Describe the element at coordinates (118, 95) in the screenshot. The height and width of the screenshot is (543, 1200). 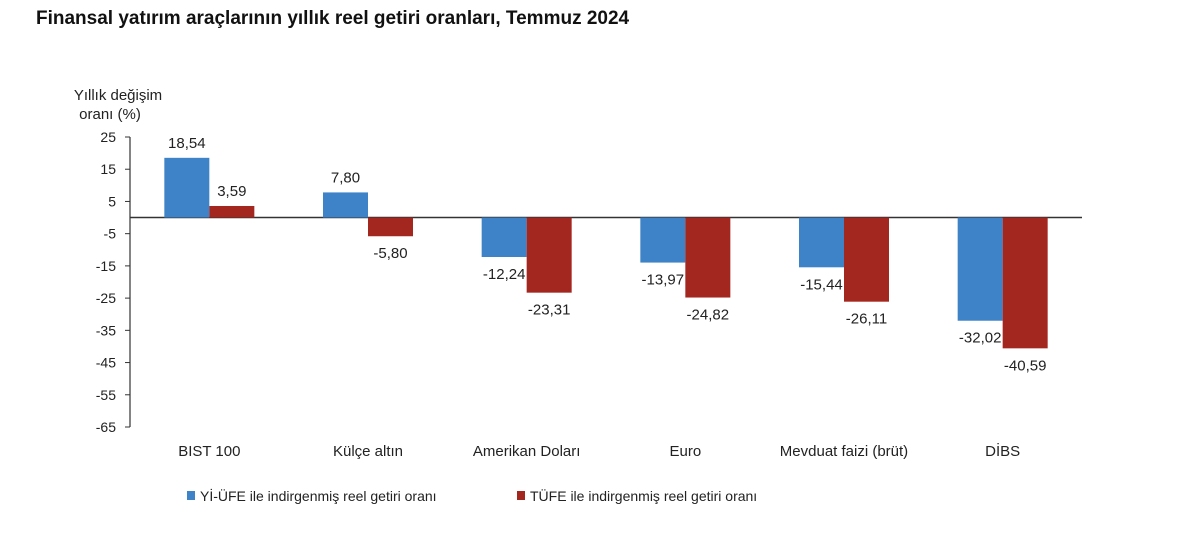
I see `y-axis-label-line1: Yıllık değişim` at that location.